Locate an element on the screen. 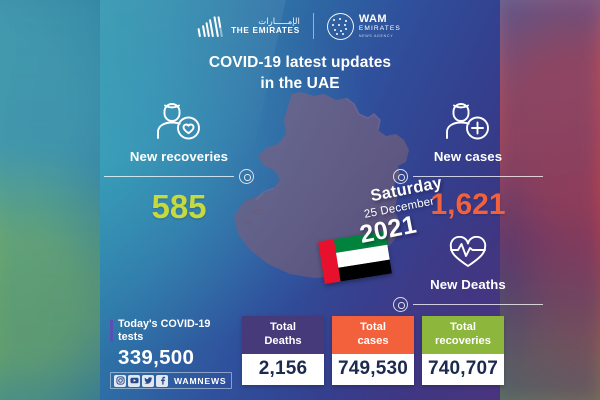 The image size is (600, 400). card-label-line2: recoveries is located at coordinates (463, 340).